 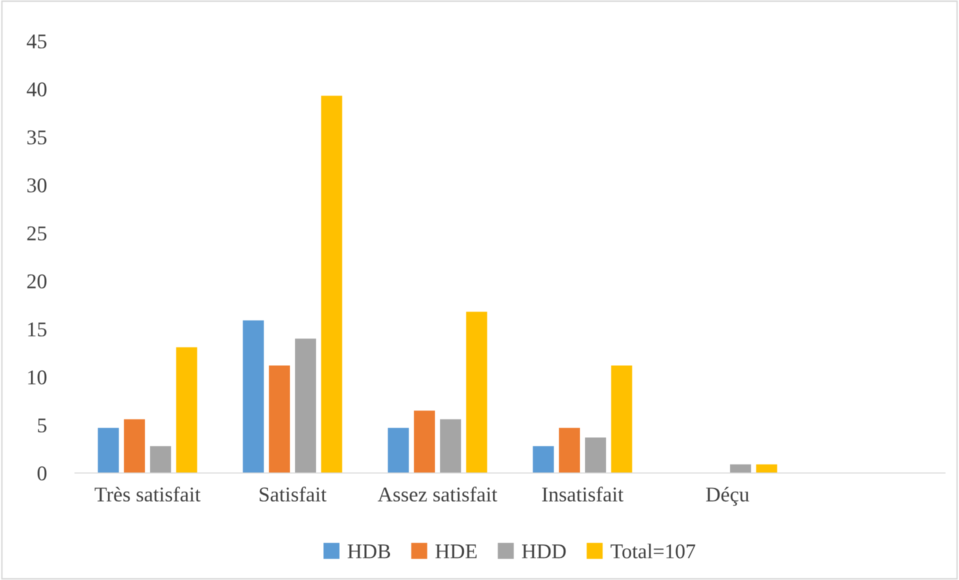 What do you see at coordinates (583, 494) in the screenshot?
I see `x-tick-label: Insatisfait` at bounding box center [583, 494].